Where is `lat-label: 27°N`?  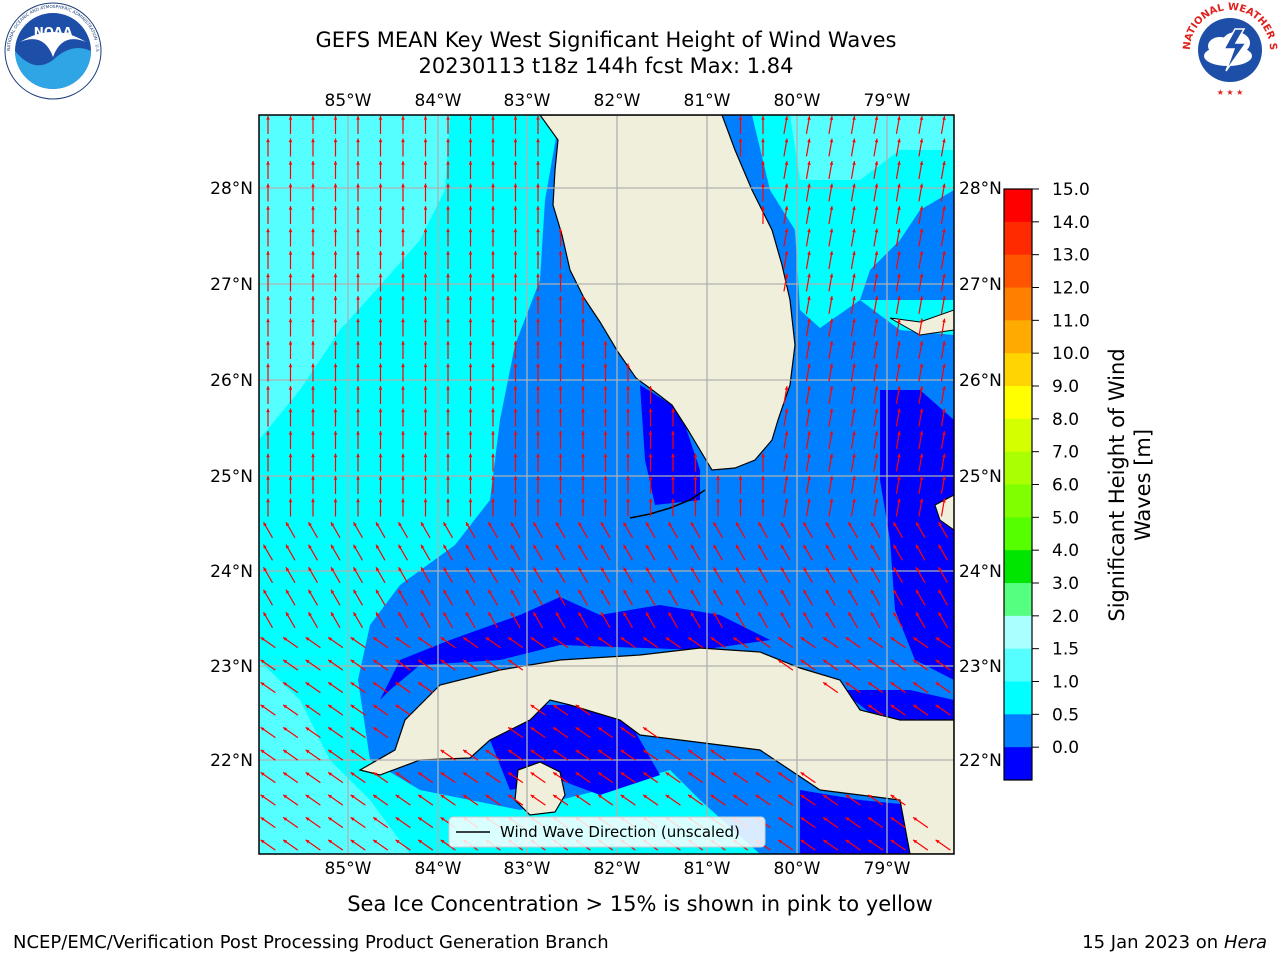 lat-label: 27°N is located at coordinates (231, 285).